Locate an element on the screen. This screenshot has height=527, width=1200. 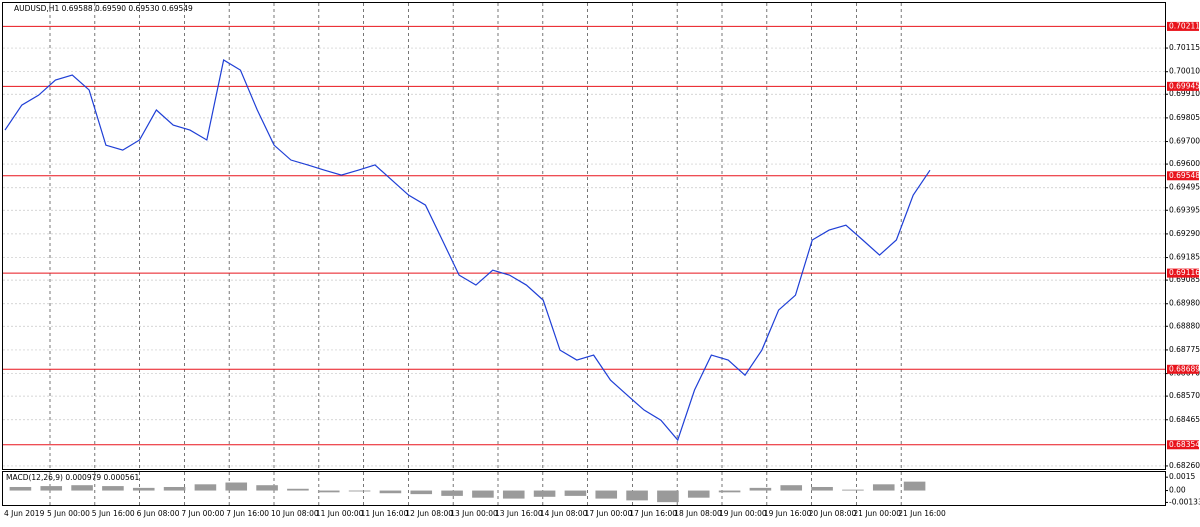
level-label: 0.69945 is located at coordinates (1184, 85).